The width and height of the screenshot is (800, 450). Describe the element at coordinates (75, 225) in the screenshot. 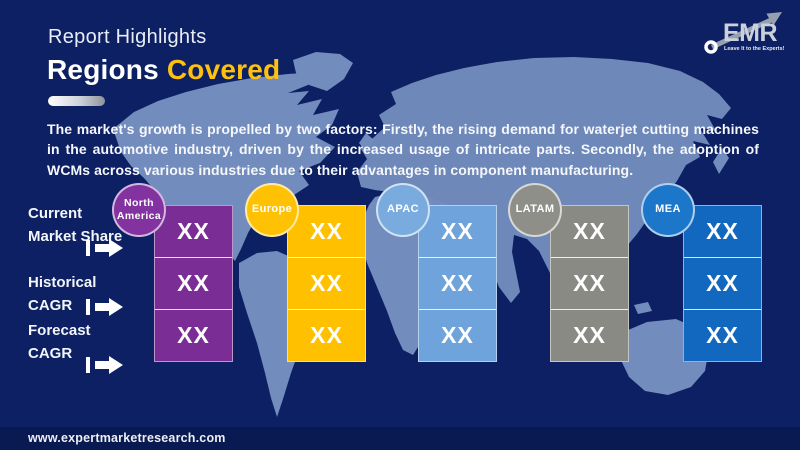

I see `row-label-current-market-share: Current Market Share` at that location.